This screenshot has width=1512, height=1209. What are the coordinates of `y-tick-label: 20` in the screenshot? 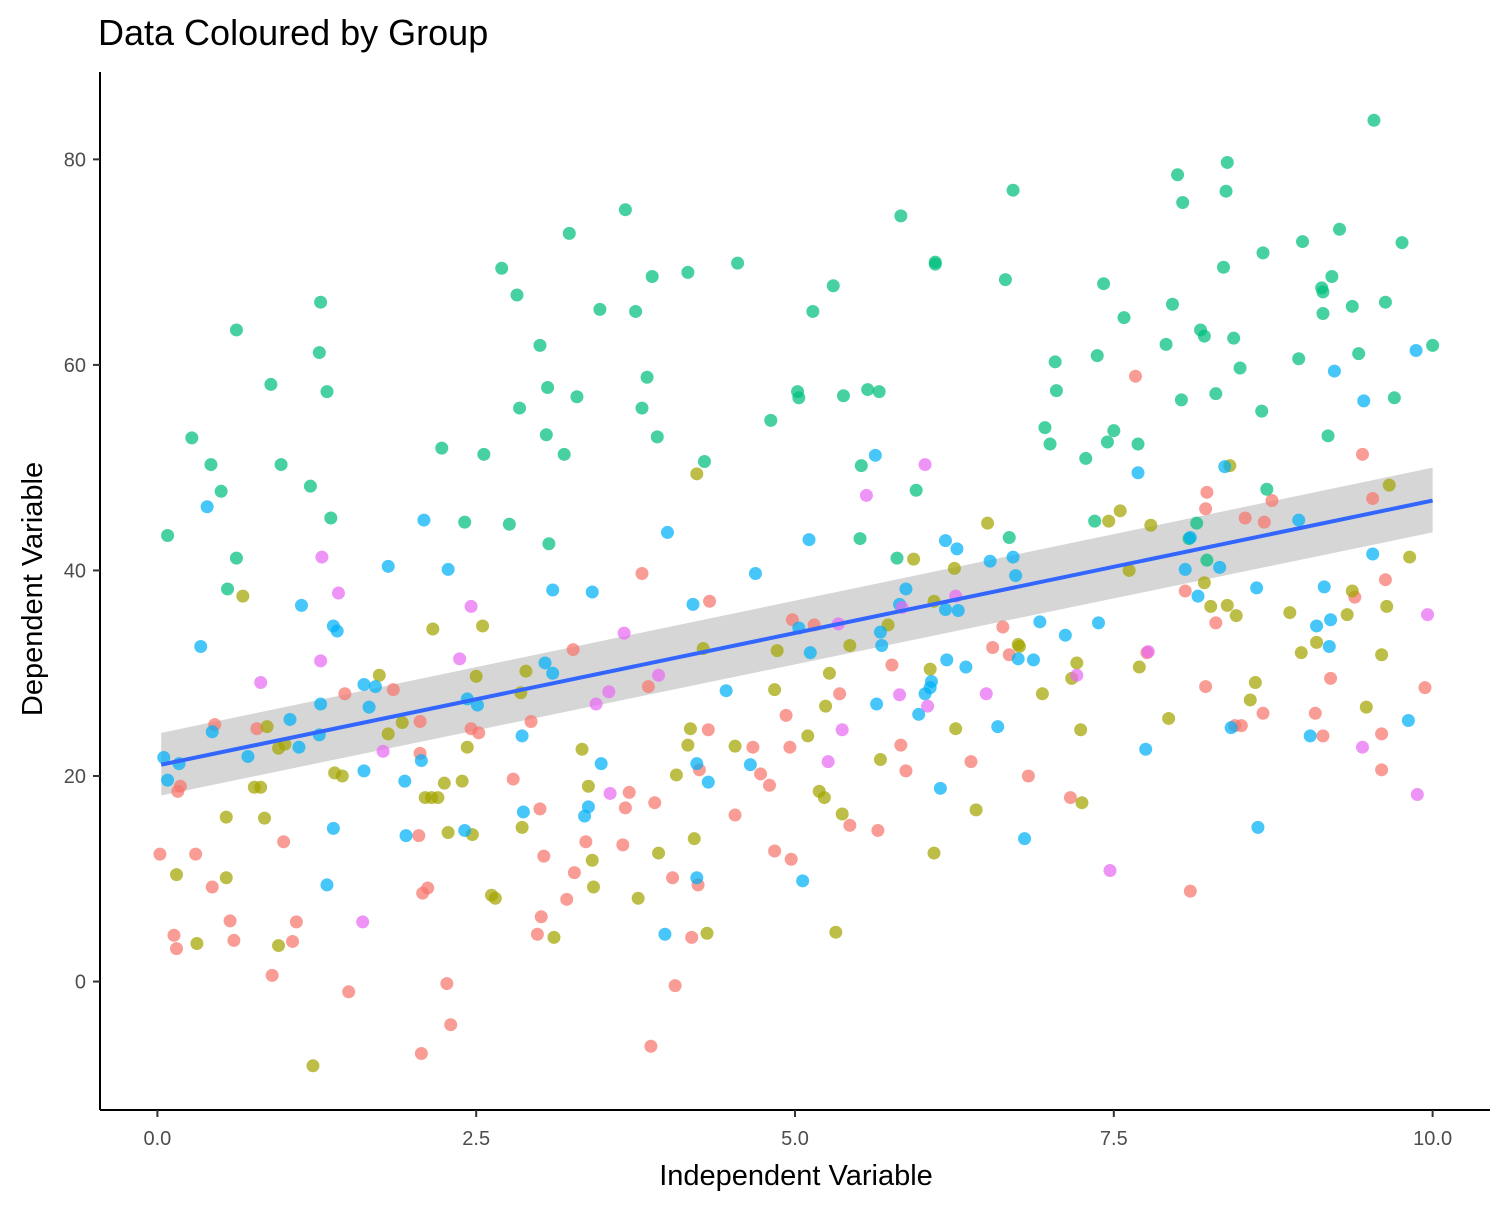 It's located at (75, 777).